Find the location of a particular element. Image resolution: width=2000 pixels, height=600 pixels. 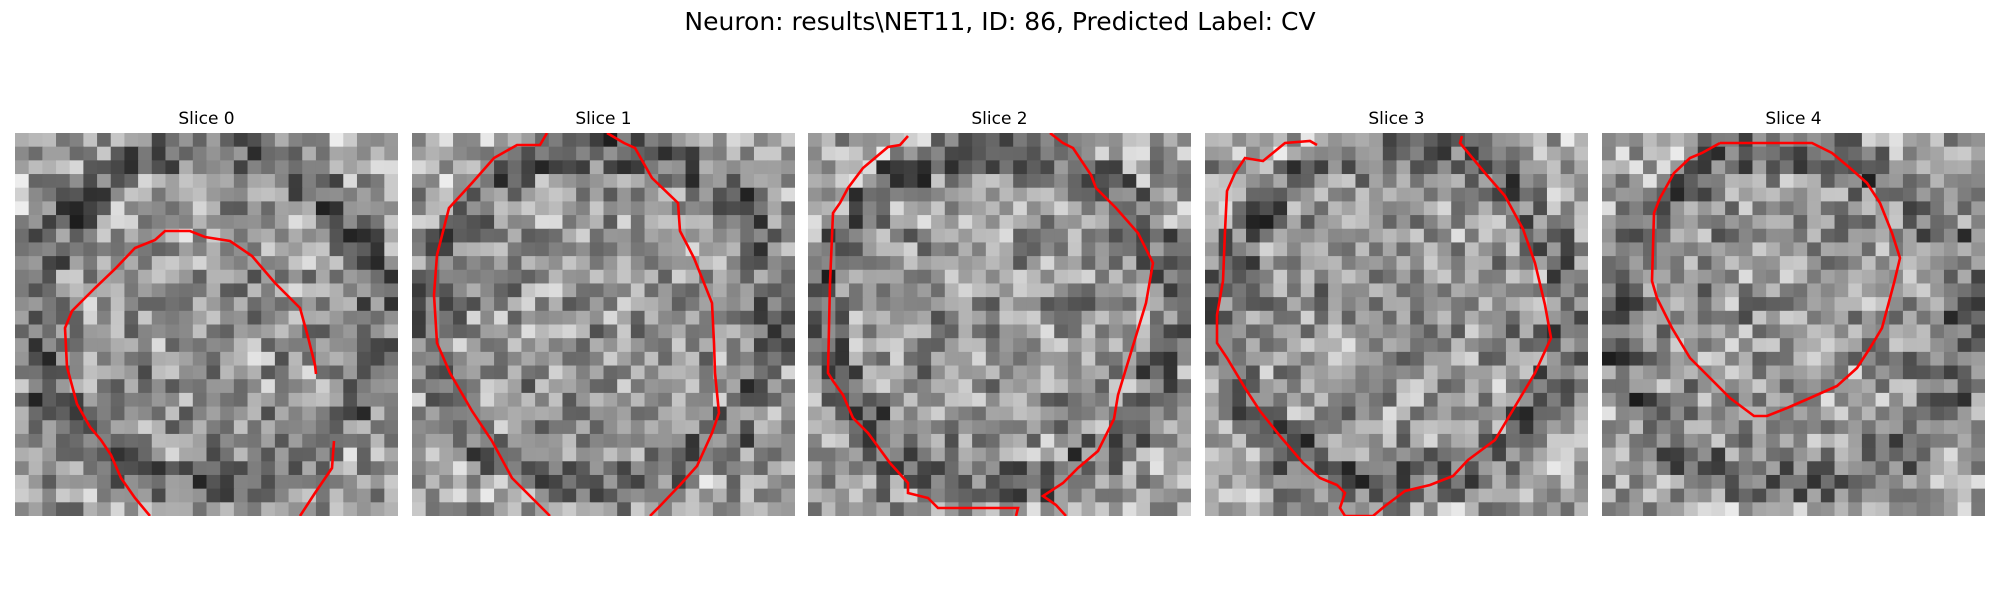

neuron-contour-0b is located at coordinates (317, 478).